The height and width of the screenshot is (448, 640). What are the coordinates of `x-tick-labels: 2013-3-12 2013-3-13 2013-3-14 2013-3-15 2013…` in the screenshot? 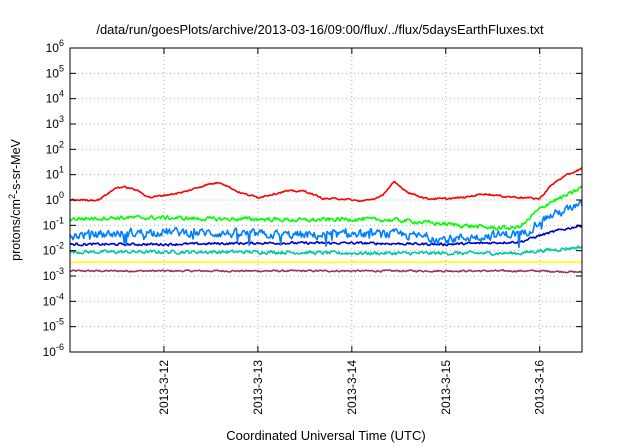 It's located at (352, 387).